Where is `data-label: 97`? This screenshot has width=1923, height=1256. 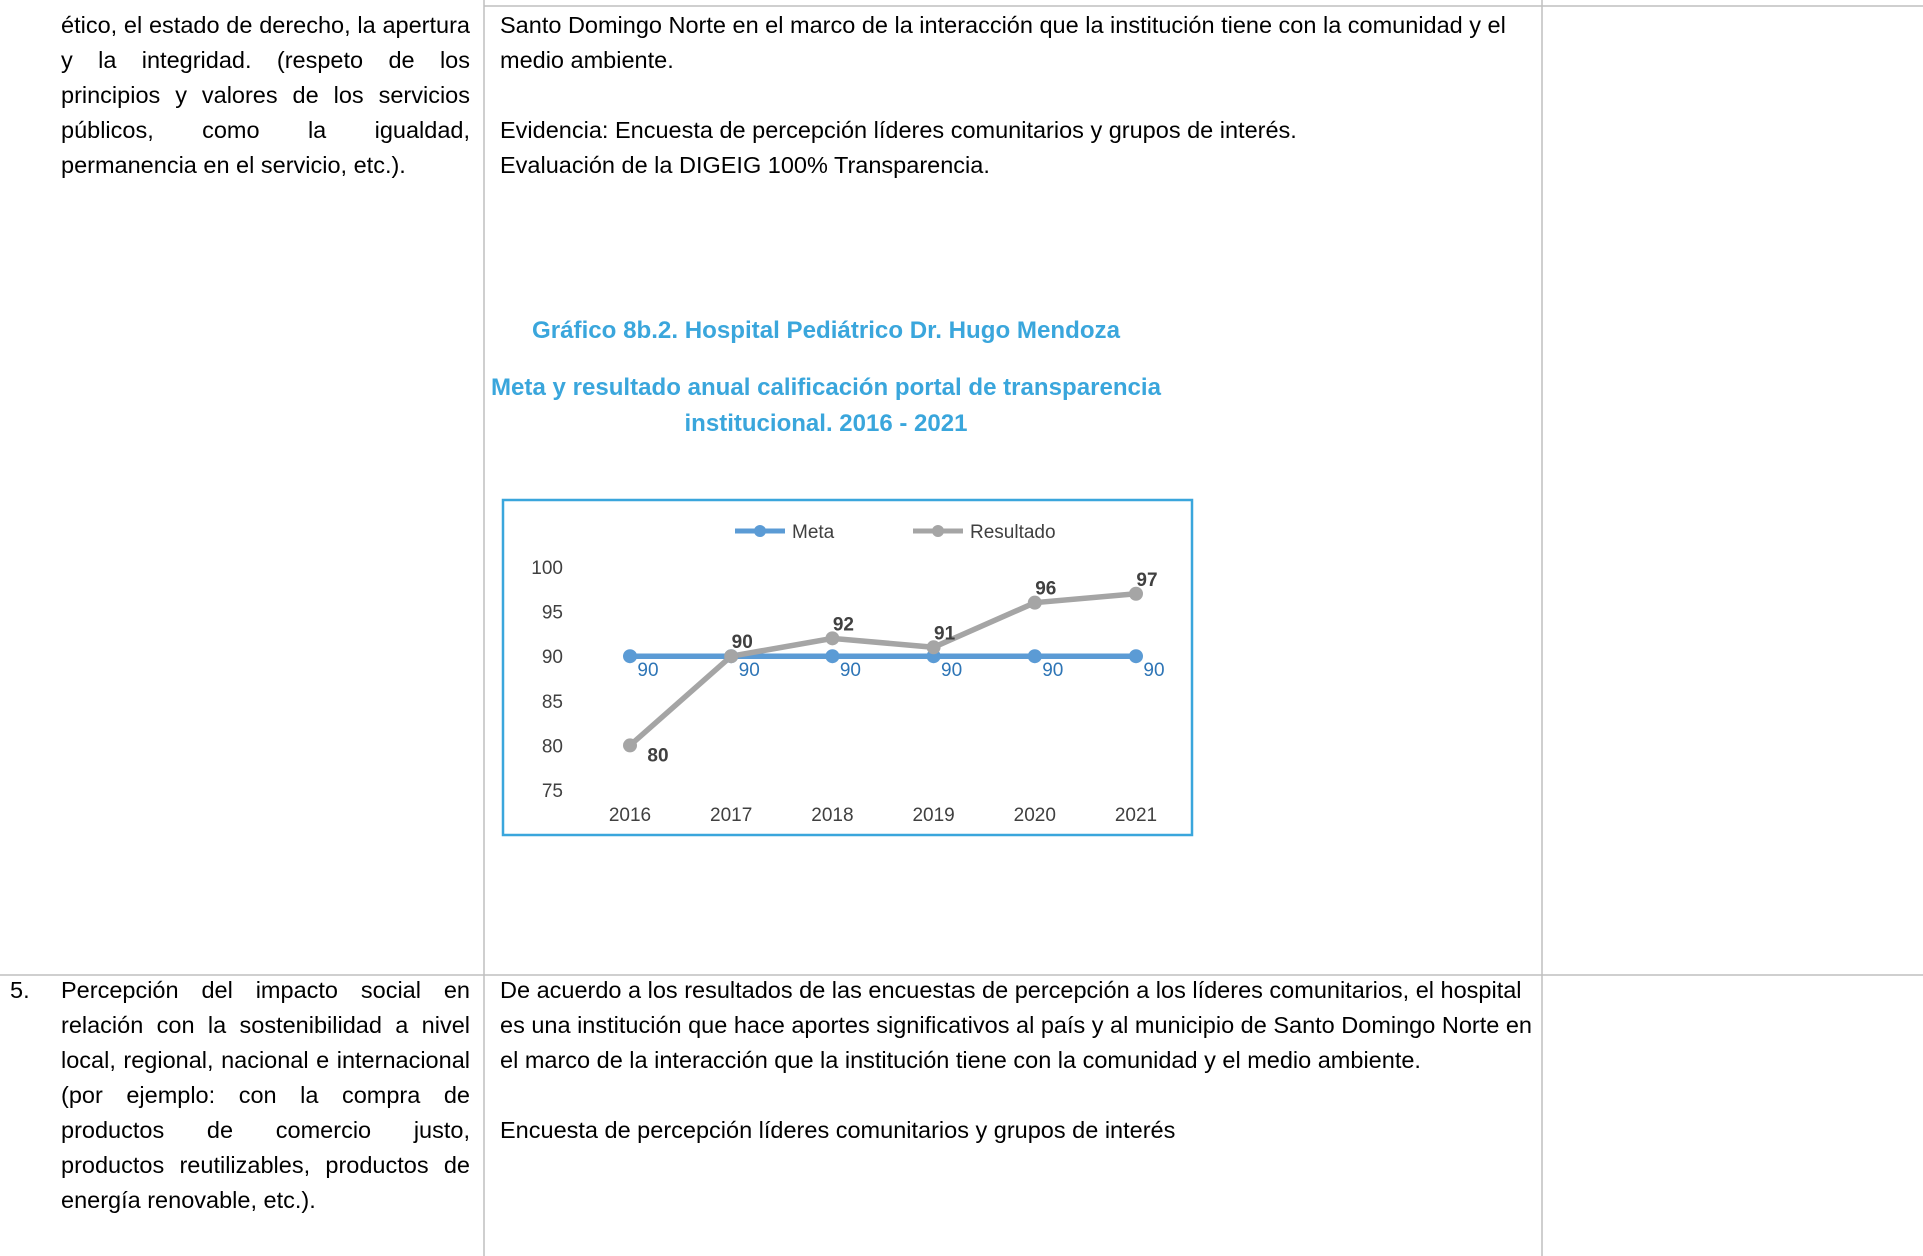 data-label: 97 is located at coordinates (1146, 580).